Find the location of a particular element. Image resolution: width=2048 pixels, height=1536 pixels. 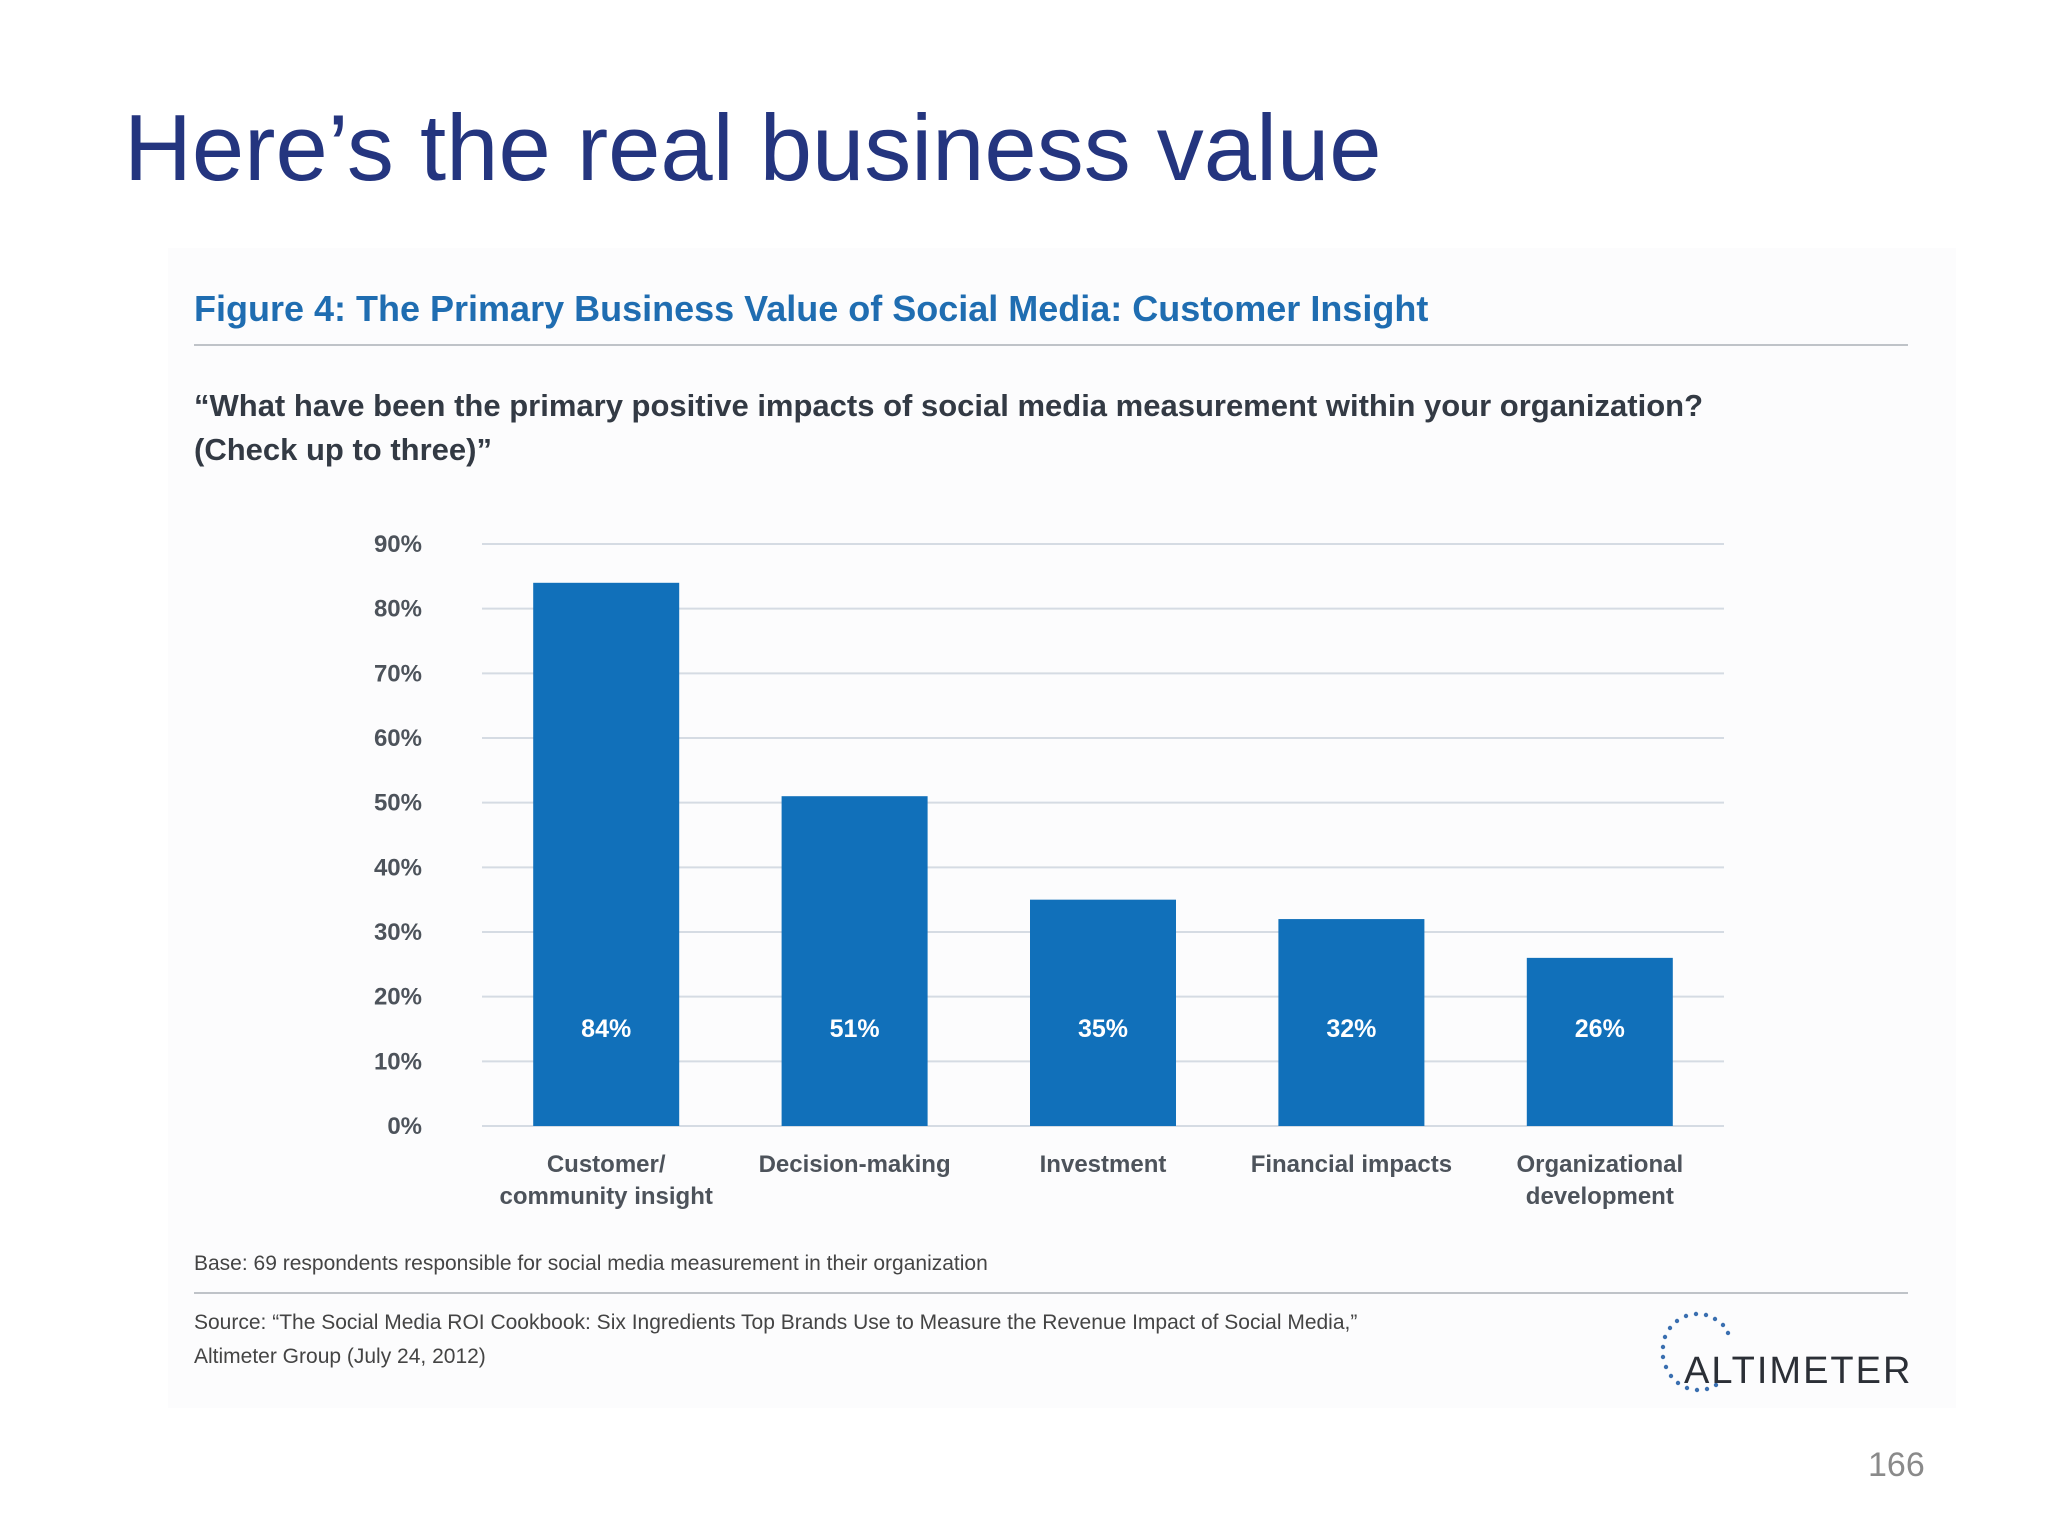

survey-question-line-2: (Check up to three)” is located at coordinates (343, 449).